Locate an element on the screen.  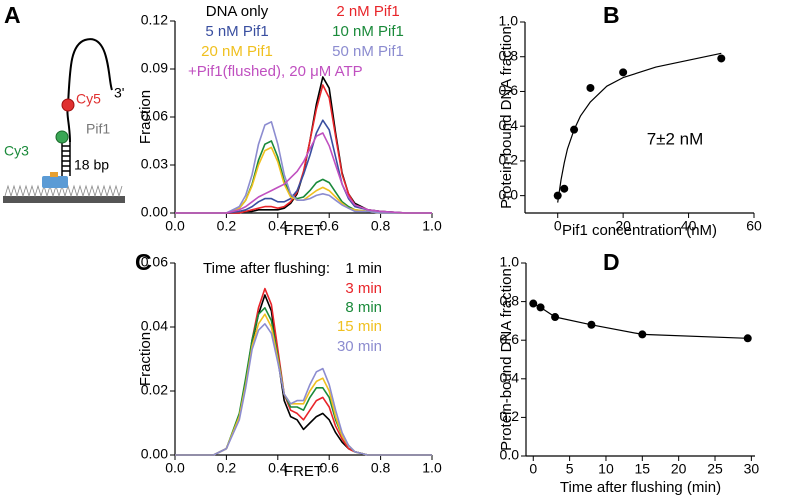
legend-entry: 15 min is located at coordinates (359, 326).